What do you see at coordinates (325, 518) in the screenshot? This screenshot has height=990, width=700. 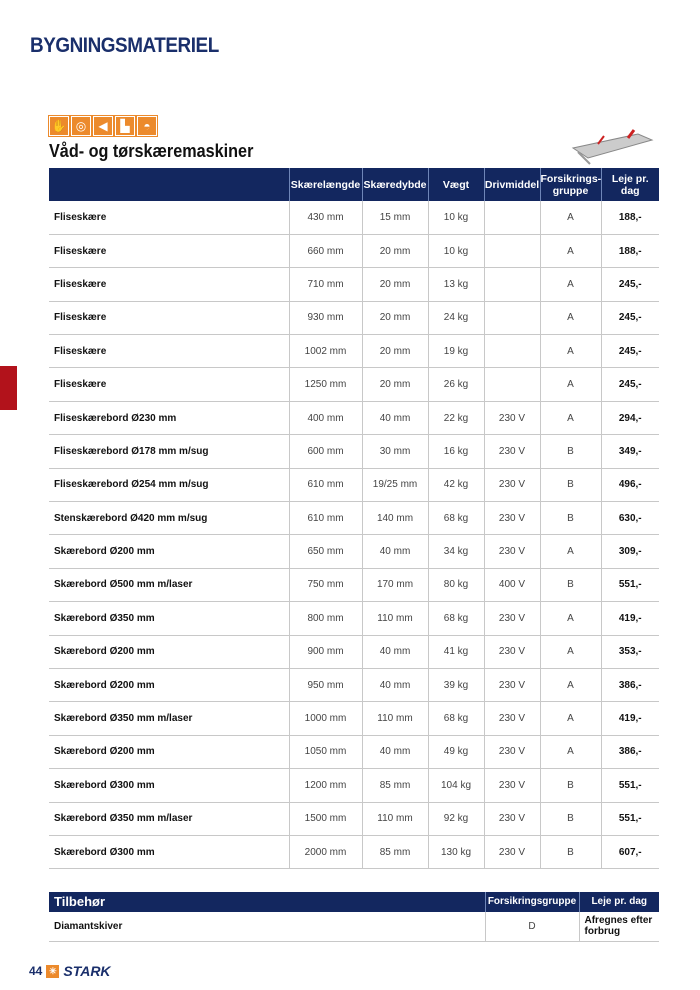 I see `table-cell: 610 mm` at bounding box center [325, 518].